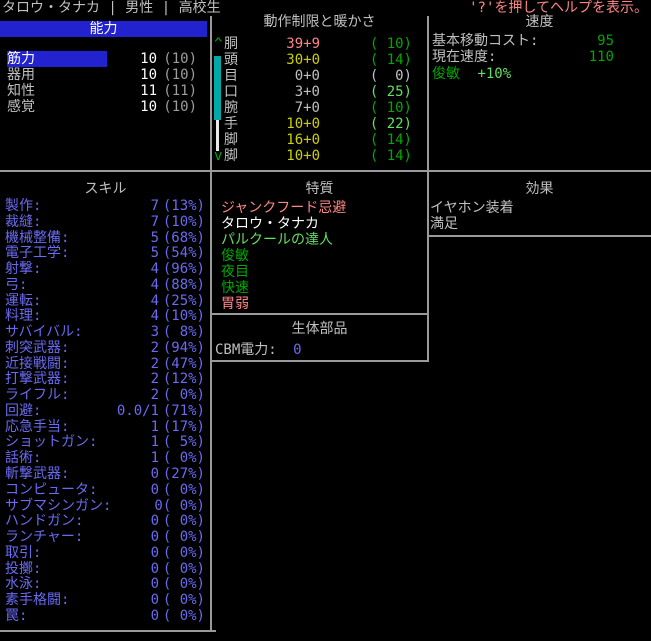  What do you see at coordinates (307, 76) in the screenshot?
I see `encumbrance-value: 0+0` at bounding box center [307, 76].